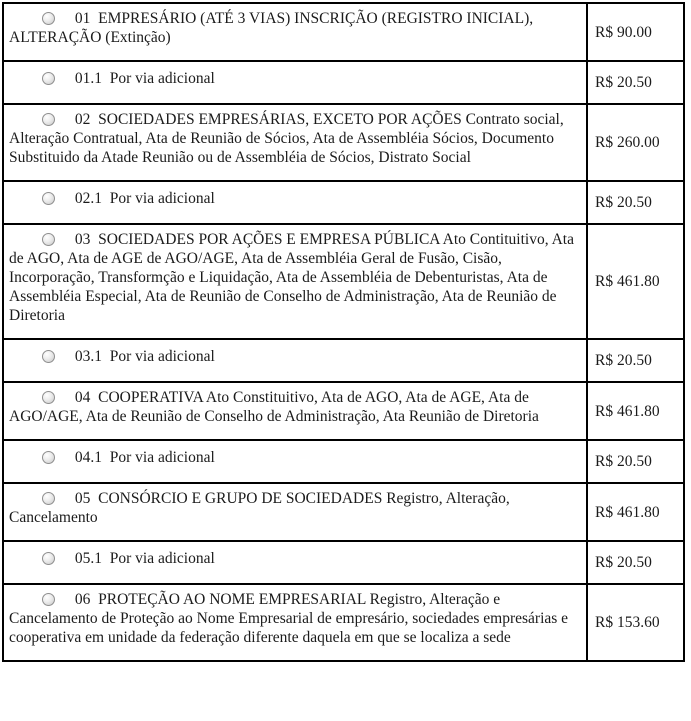  I want to click on price-cell: R$ 260.00, so click(635, 142).